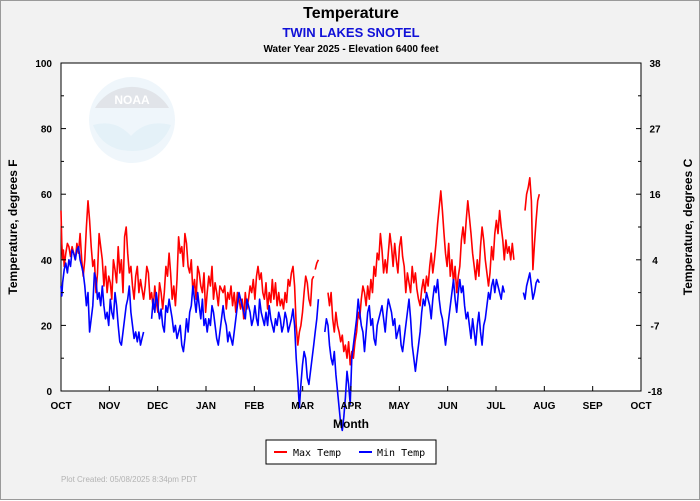  I want to click on x-tick-label: MAR, so click(303, 406).